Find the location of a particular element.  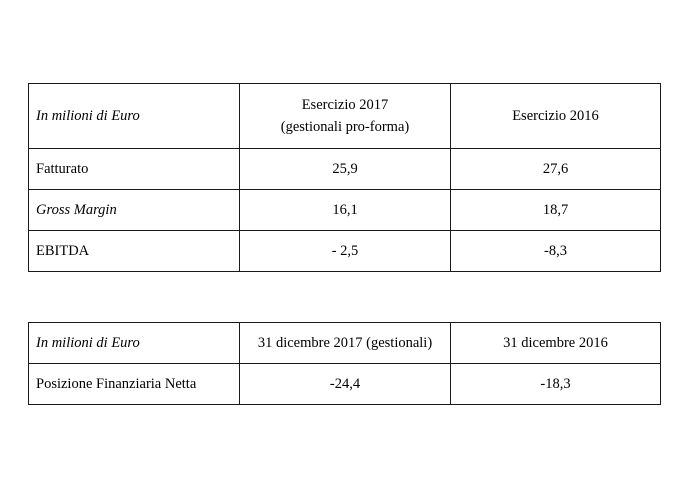

row-label-fatturato: Fatturato is located at coordinates (134, 169).